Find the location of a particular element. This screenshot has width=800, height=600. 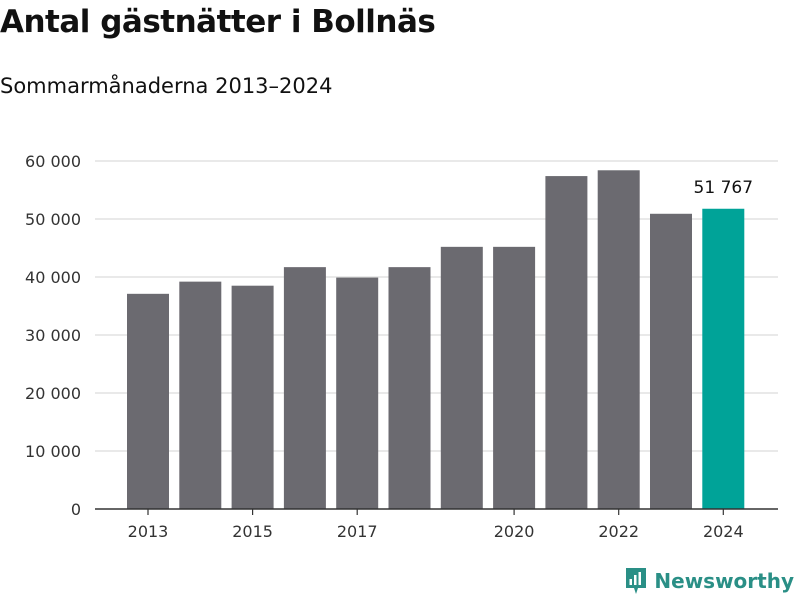

x-tick-label: 2013 is located at coordinates (148, 531).